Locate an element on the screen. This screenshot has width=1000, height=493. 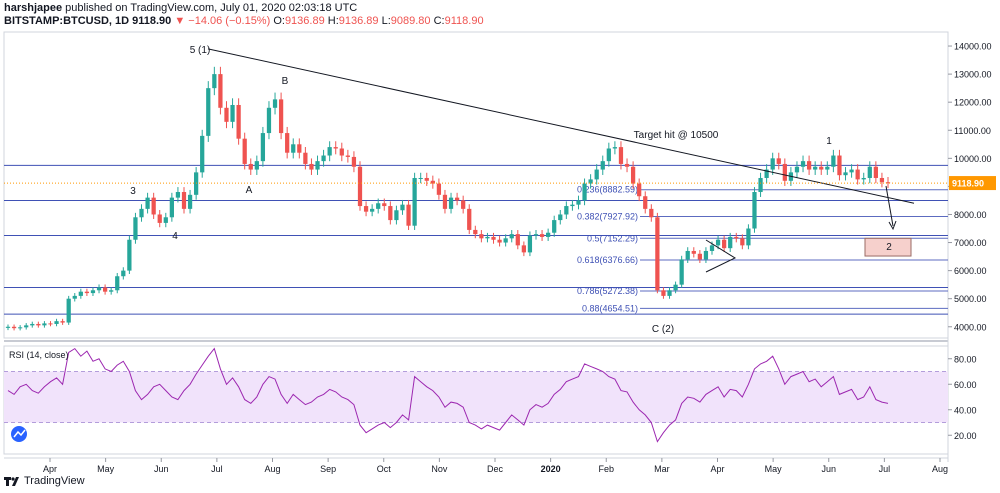
chart-icon is located at coordinates (19, 434).